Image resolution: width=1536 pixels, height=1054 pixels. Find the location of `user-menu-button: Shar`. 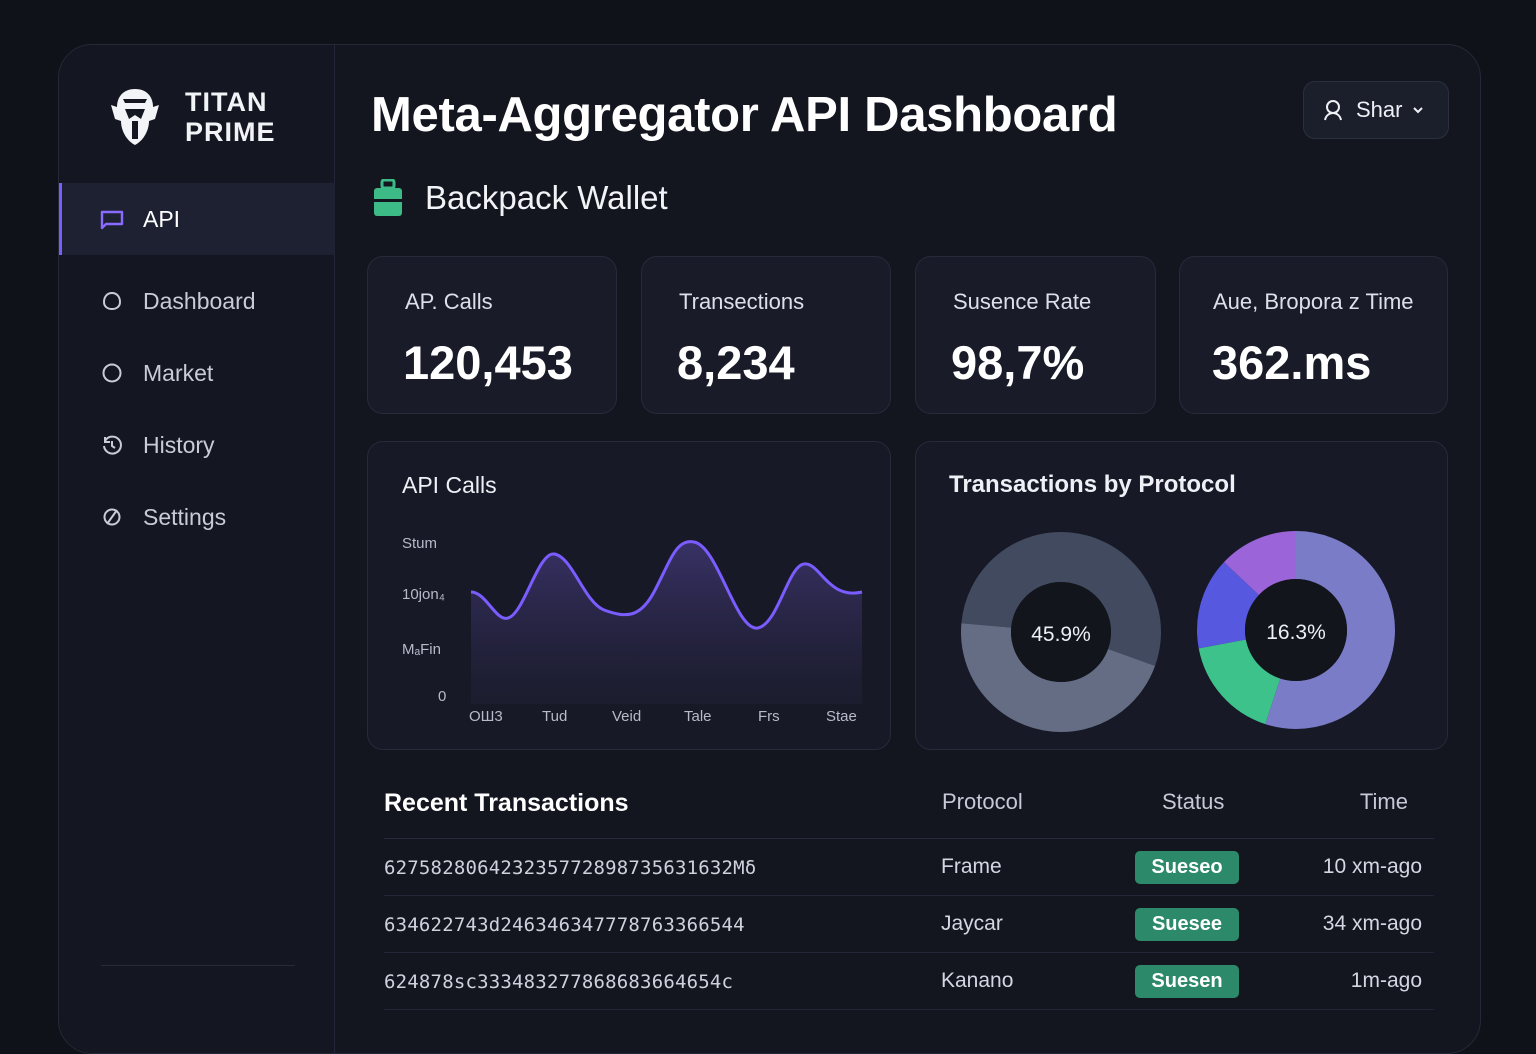

user-menu-button: Shar is located at coordinates (1376, 110).